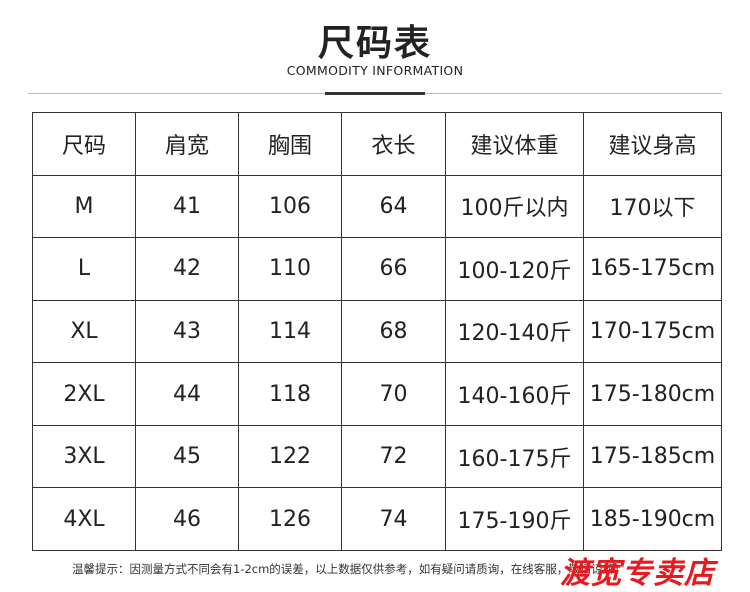 Image resolution: width=750 pixels, height=592 pixels. Describe the element at coordinates (187, 331) in the screenshot. I see `cell: 43` at that location.